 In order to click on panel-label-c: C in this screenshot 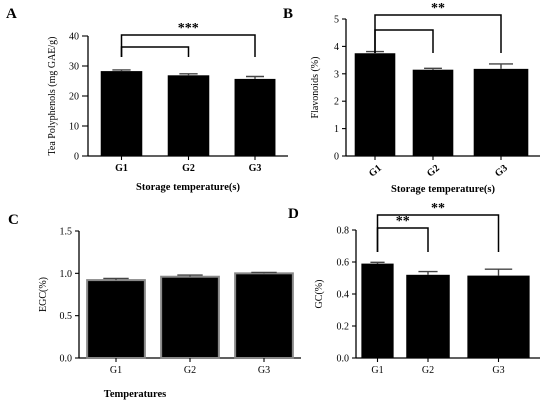, I will do `click(13, 220)`.